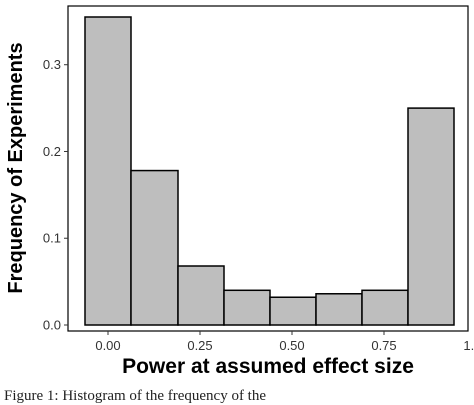  Describe the element at coordinates (16, 167) in the screenshot. I see `y-axis-title: Frequency of Experiments` at that location.